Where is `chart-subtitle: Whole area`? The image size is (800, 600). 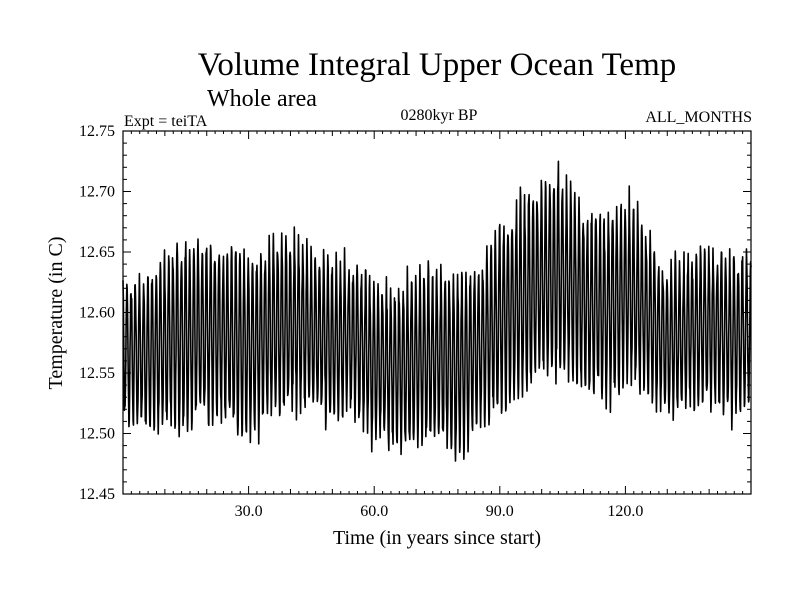
chart-subtitle: Whole area is located at coordinates (262, 99).